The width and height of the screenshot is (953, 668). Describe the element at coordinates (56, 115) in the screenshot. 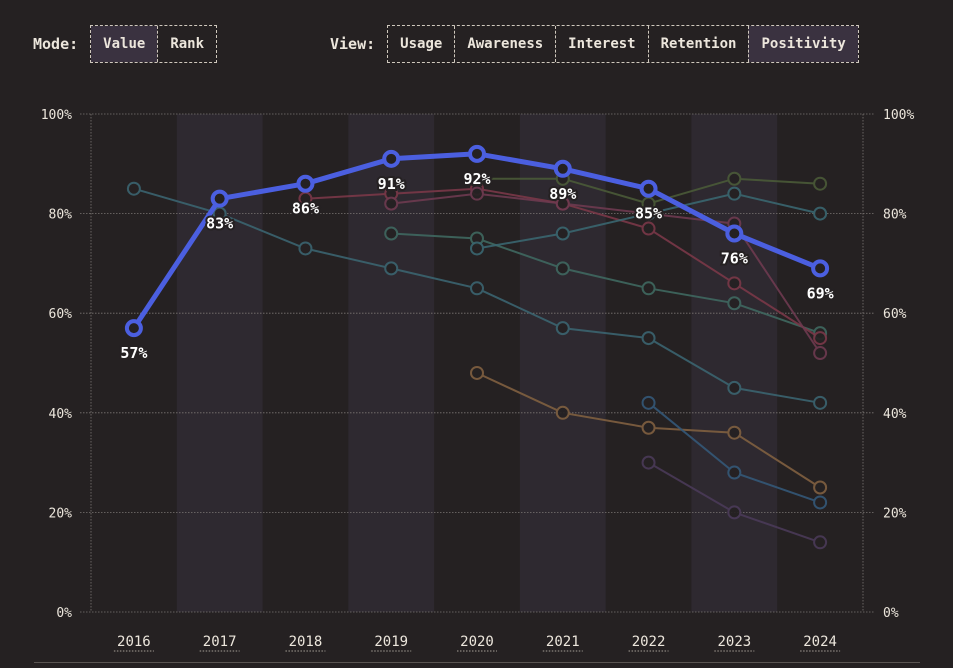

I see `y-tick-label-left: 100%` at that location.